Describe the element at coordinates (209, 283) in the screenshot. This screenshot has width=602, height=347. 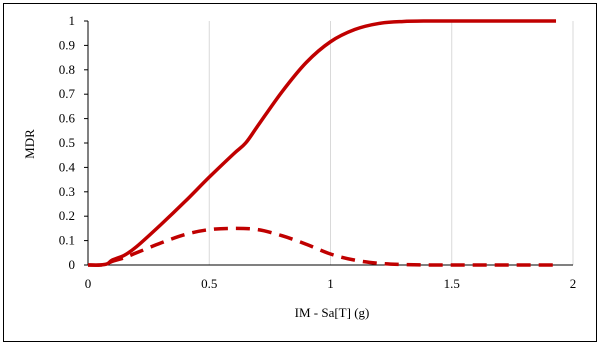
I see `x-tick-label-1: 0.5` at that location.